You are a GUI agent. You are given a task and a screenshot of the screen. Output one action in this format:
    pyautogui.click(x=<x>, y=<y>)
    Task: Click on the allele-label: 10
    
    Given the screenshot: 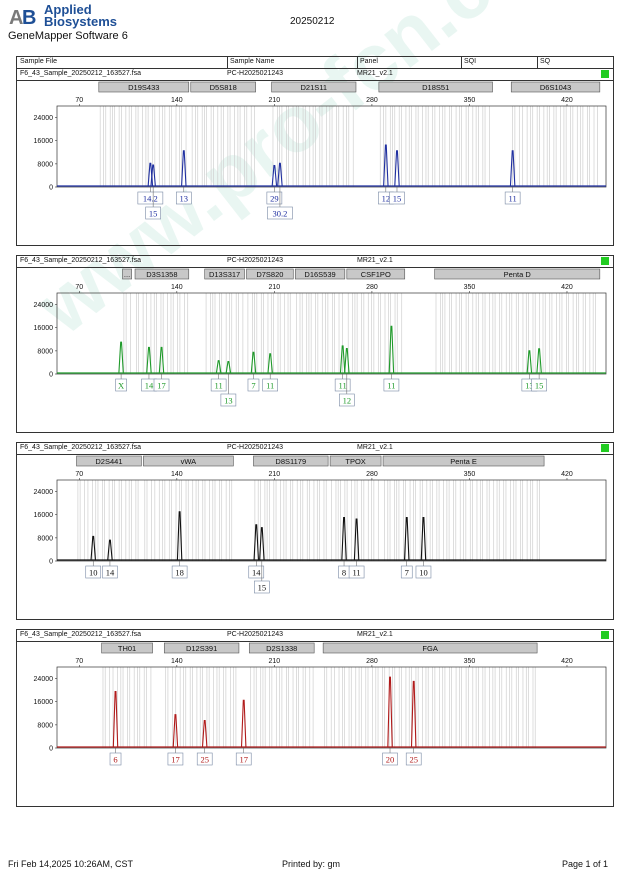 What is the action you would take?
    pyautogui.click(x=93, y=572)
    